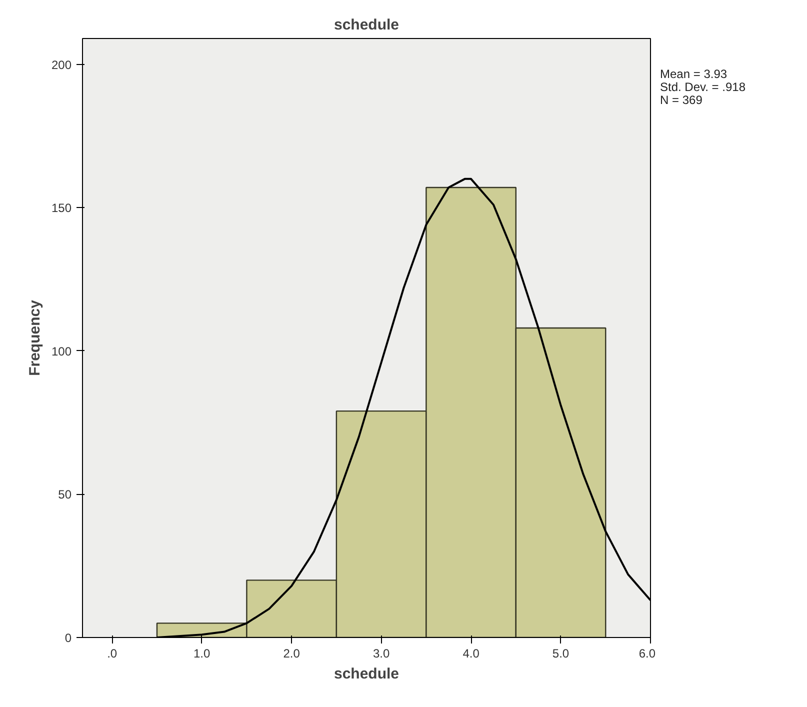 The height and width of the screenshot is (707, 807). I want to click on text: Mean = 3.93, so click(694, 74).